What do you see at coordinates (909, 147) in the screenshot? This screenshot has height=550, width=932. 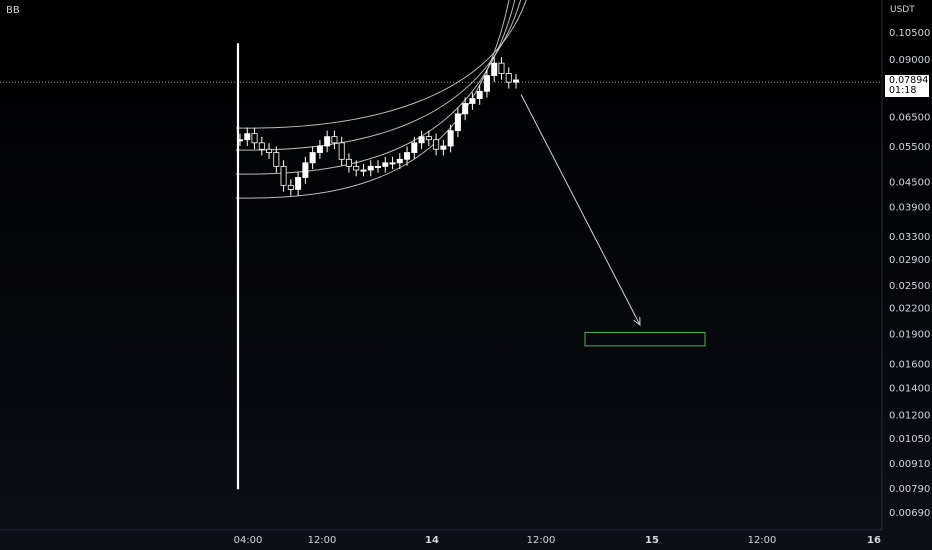 I see `price-tick-label: 0.05500` at bounding box center [909, 147].